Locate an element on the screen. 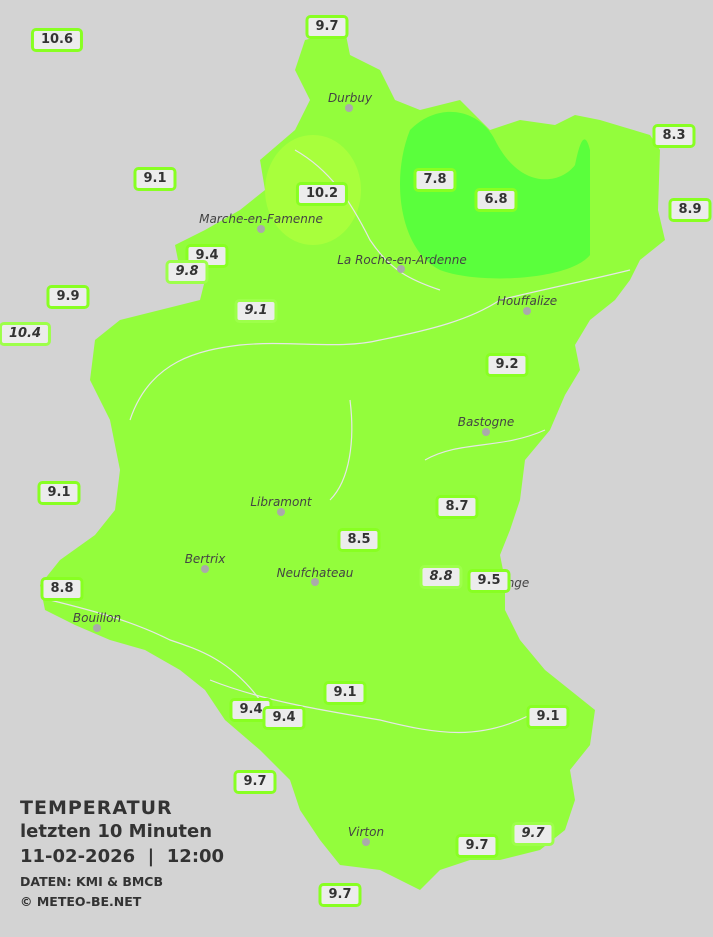  town-label: nge is located at coordinates (518, 583).